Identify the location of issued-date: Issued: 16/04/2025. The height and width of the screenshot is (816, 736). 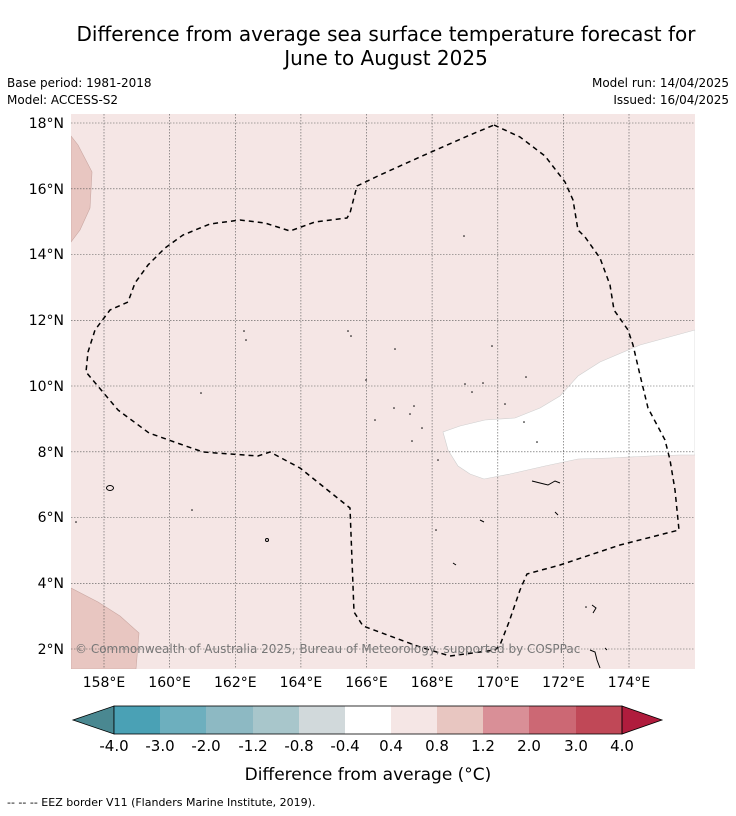
(671, 100).